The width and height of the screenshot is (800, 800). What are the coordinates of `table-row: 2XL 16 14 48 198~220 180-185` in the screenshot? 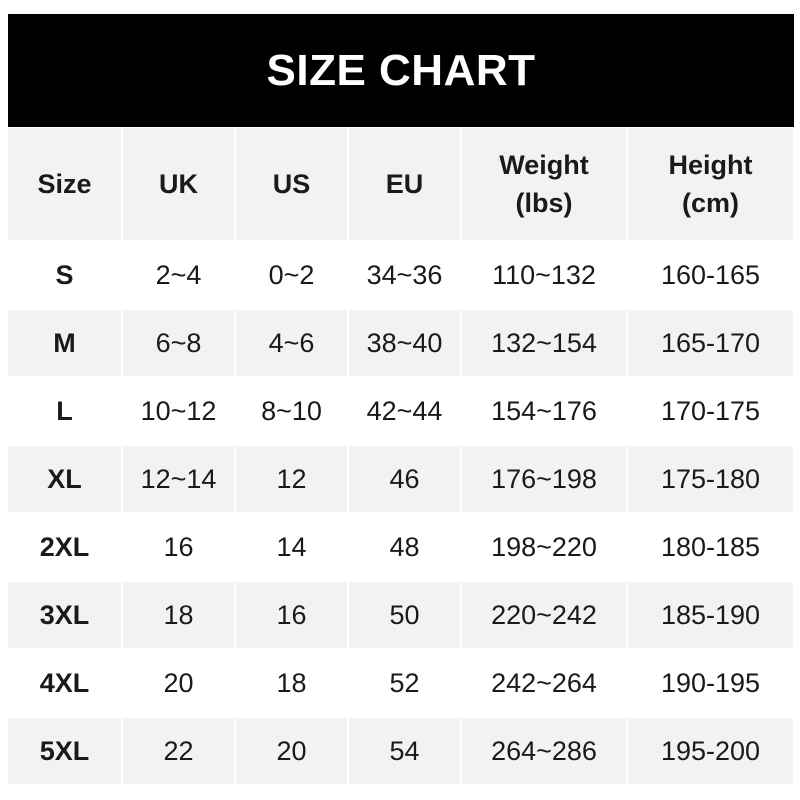 It's located at (400, 547).